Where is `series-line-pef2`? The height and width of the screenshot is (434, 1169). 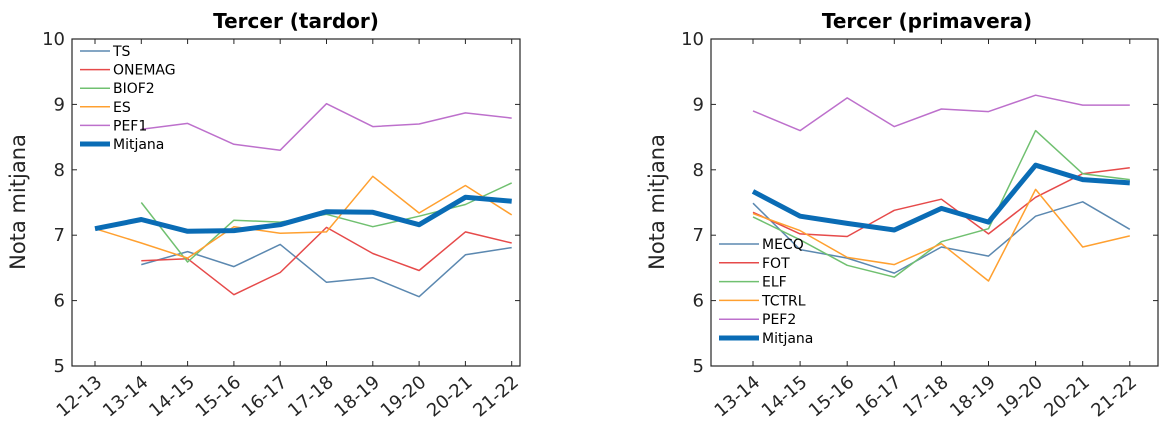 series-line-pef2 is located at coordinates (941, 113).